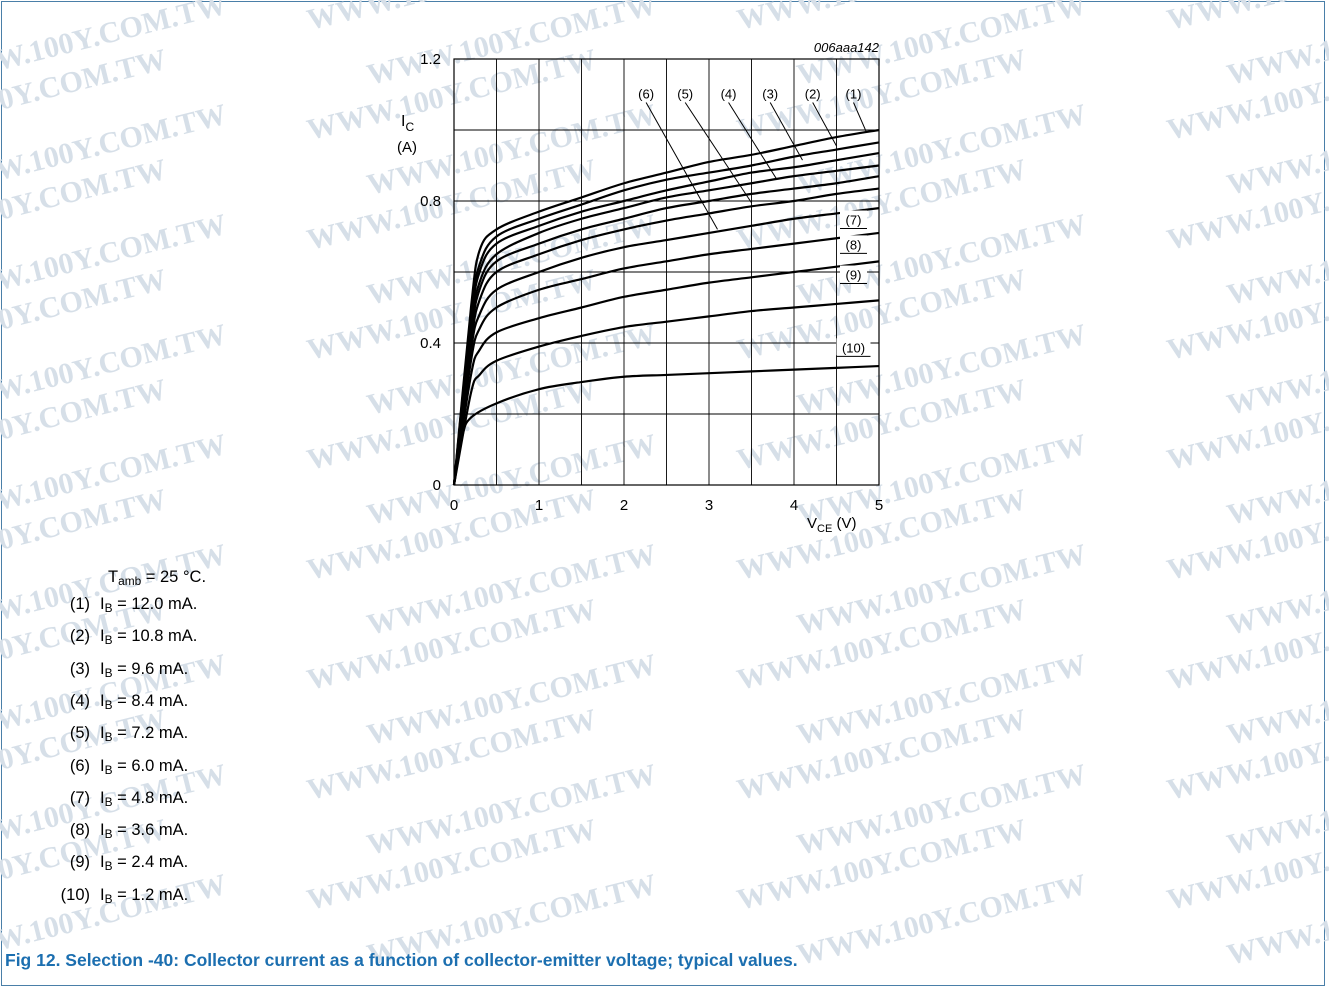 The width and height of the screenshot is (1329, 990). I want to click on base-current-amount: = 1.2 mA., so click(150, 894).